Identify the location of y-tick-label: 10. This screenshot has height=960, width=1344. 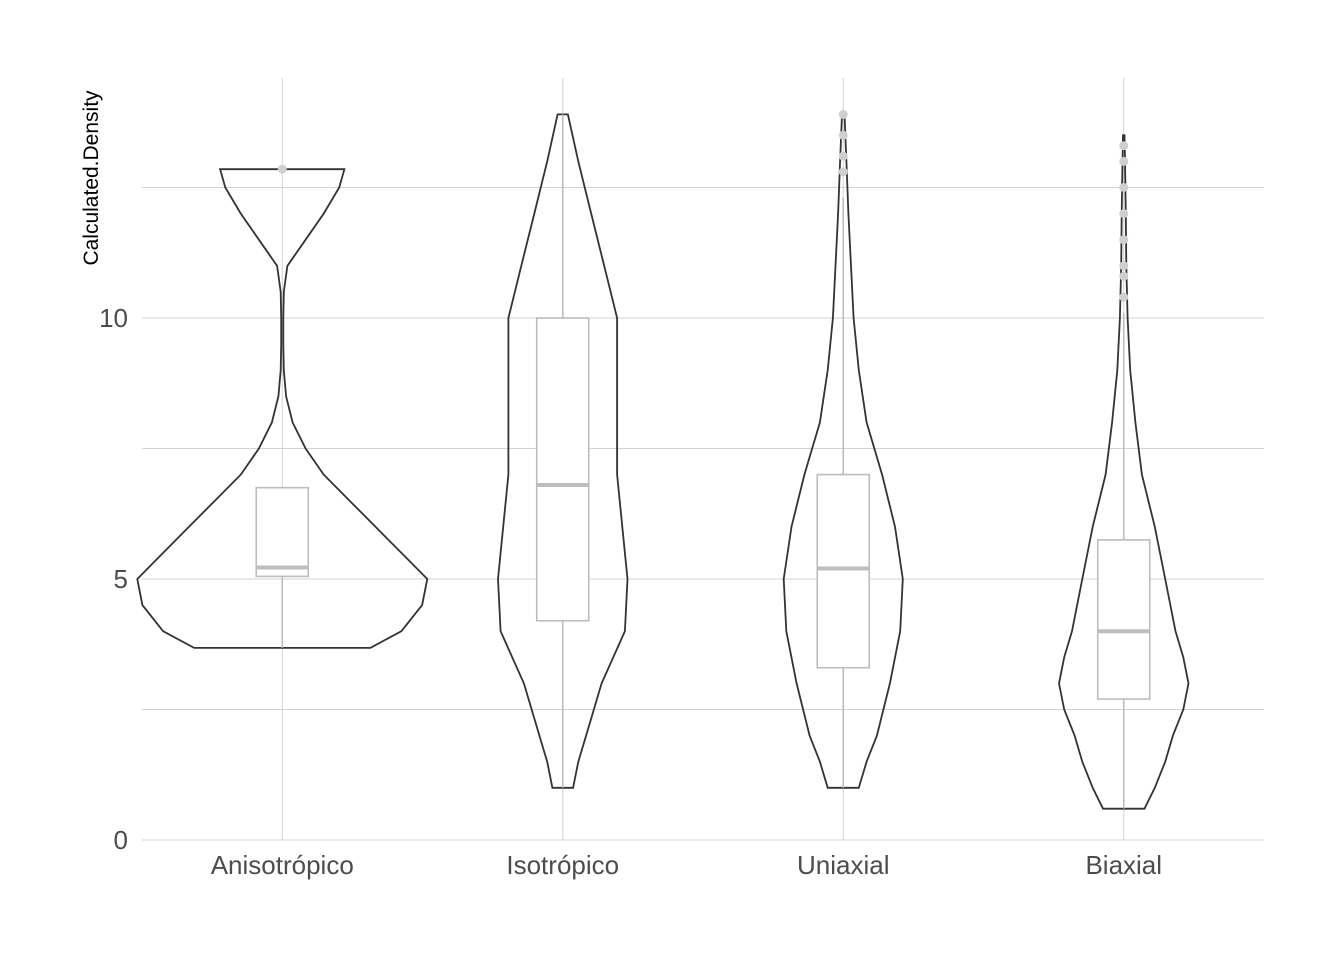
(113, 318).